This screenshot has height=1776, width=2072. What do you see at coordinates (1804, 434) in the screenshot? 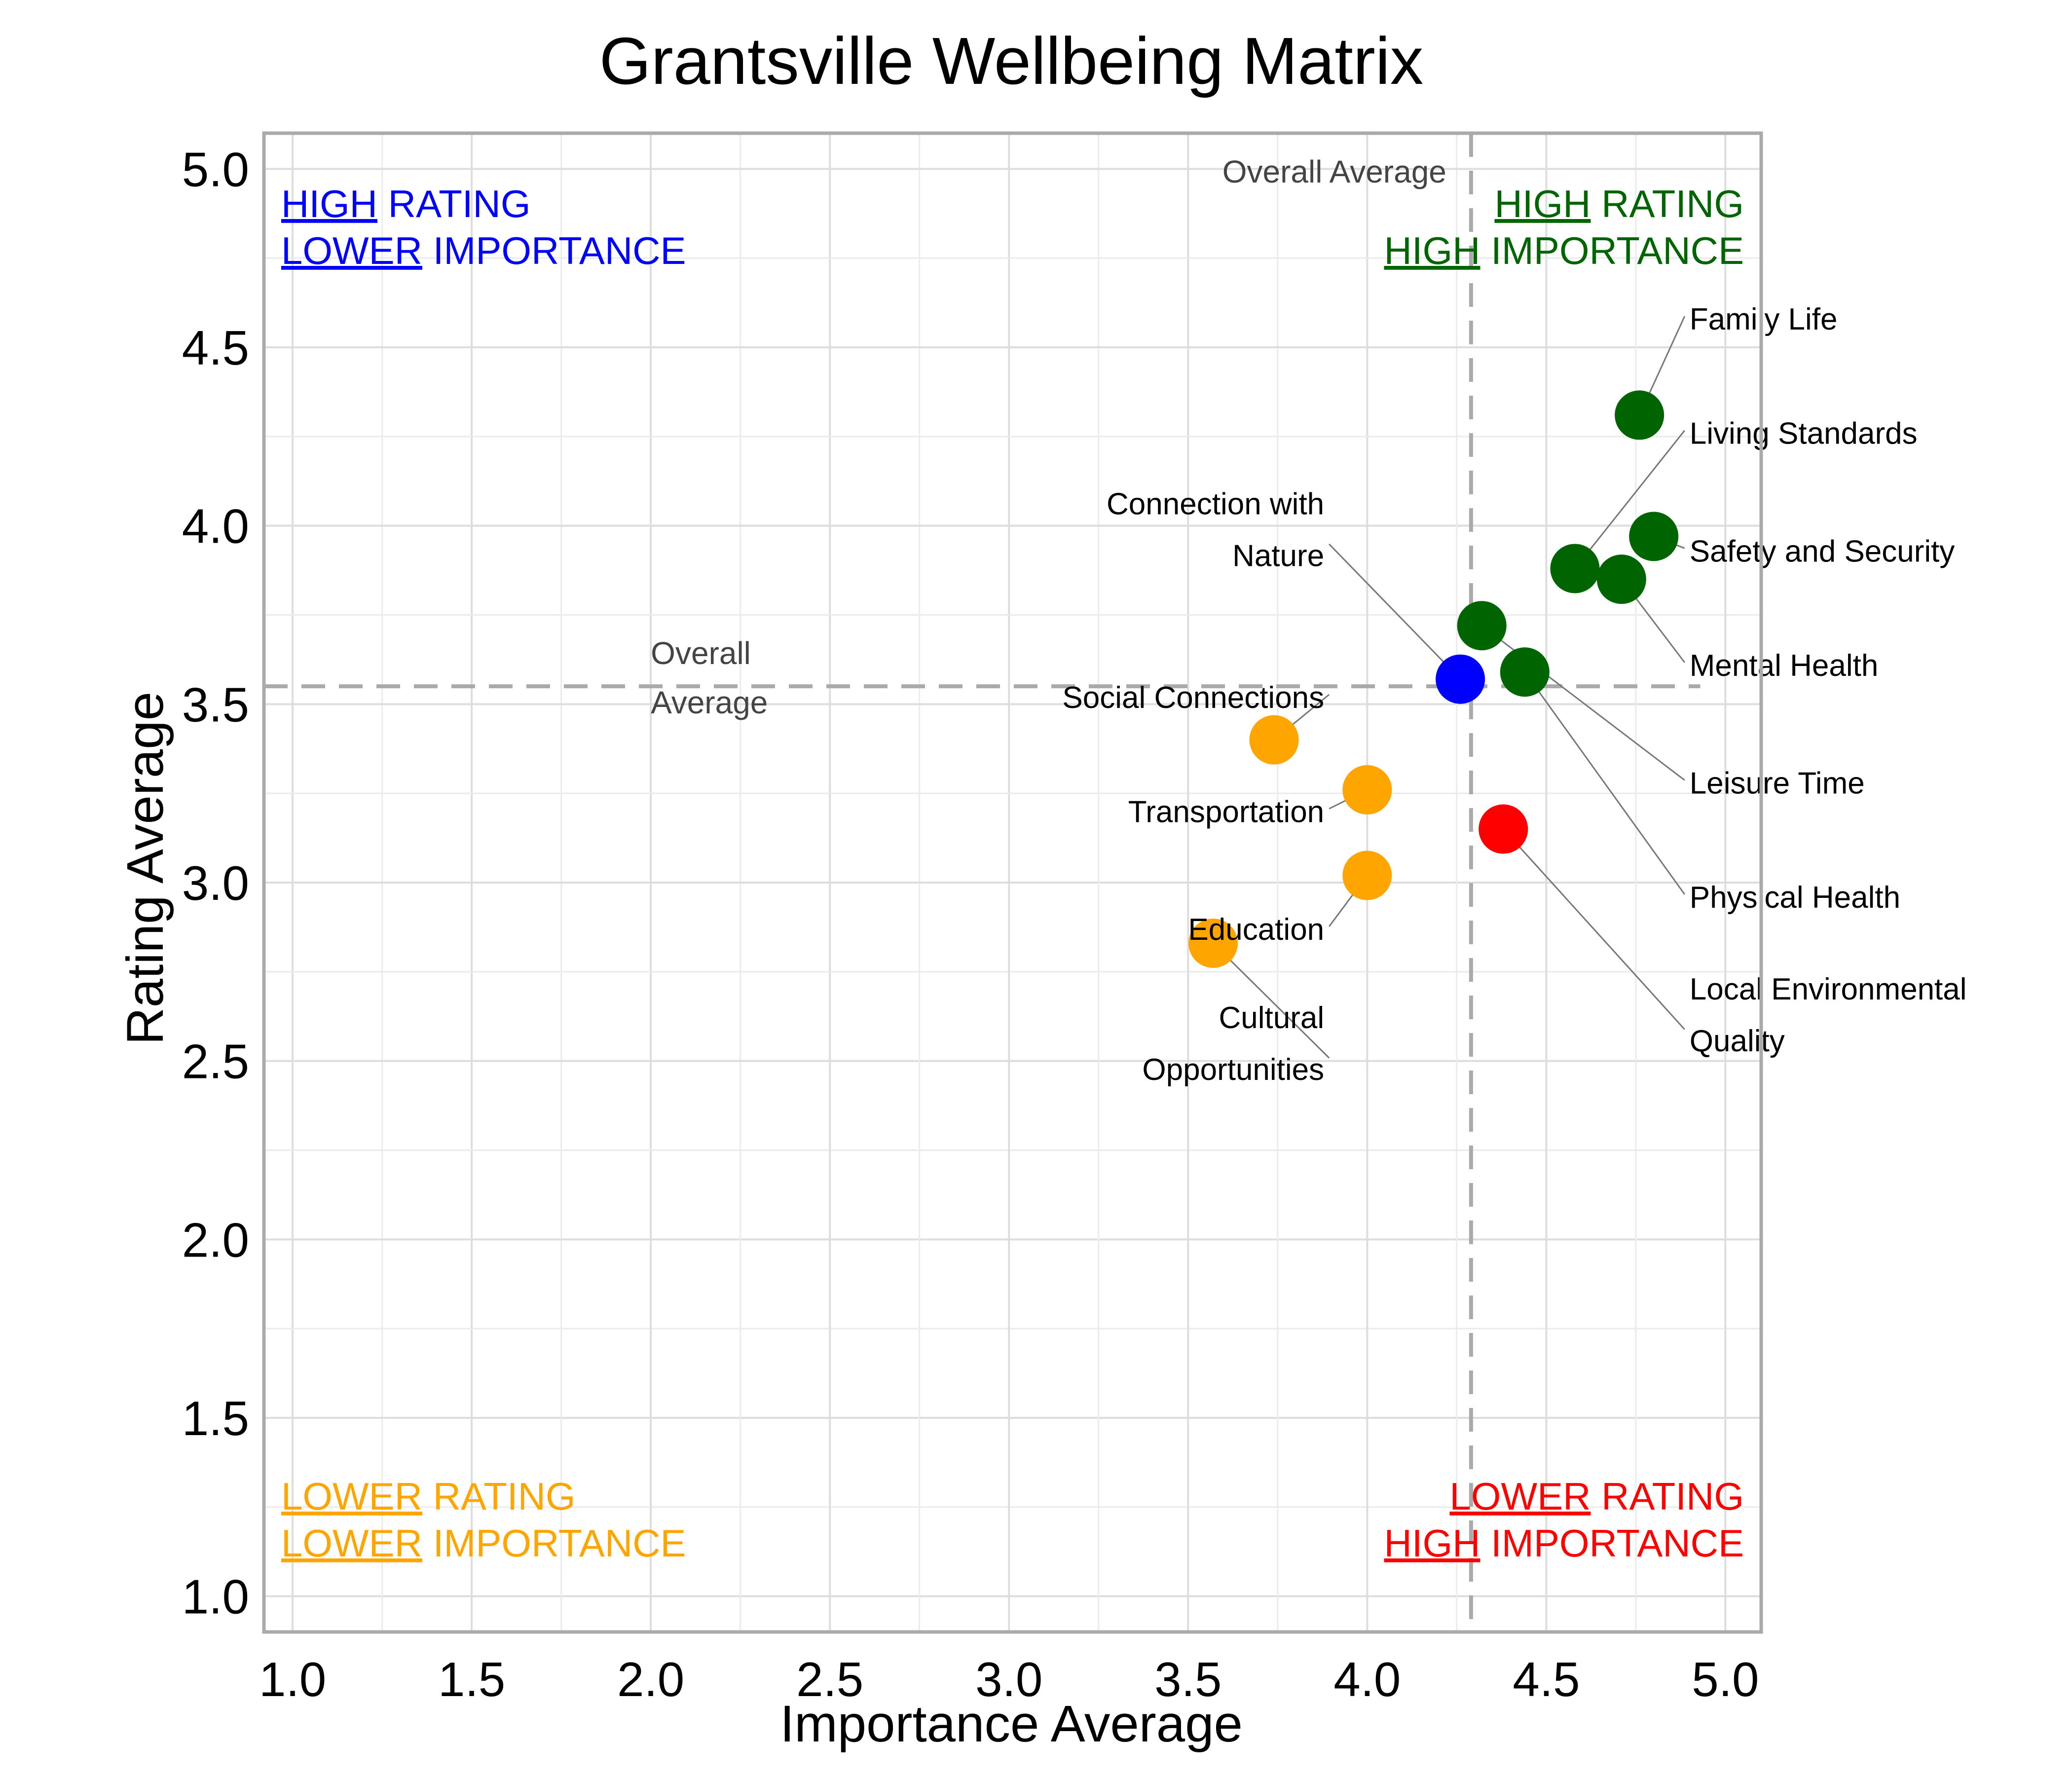
I see `point-label-living-standards: Living Standards` at bounding box center [1804, 434].